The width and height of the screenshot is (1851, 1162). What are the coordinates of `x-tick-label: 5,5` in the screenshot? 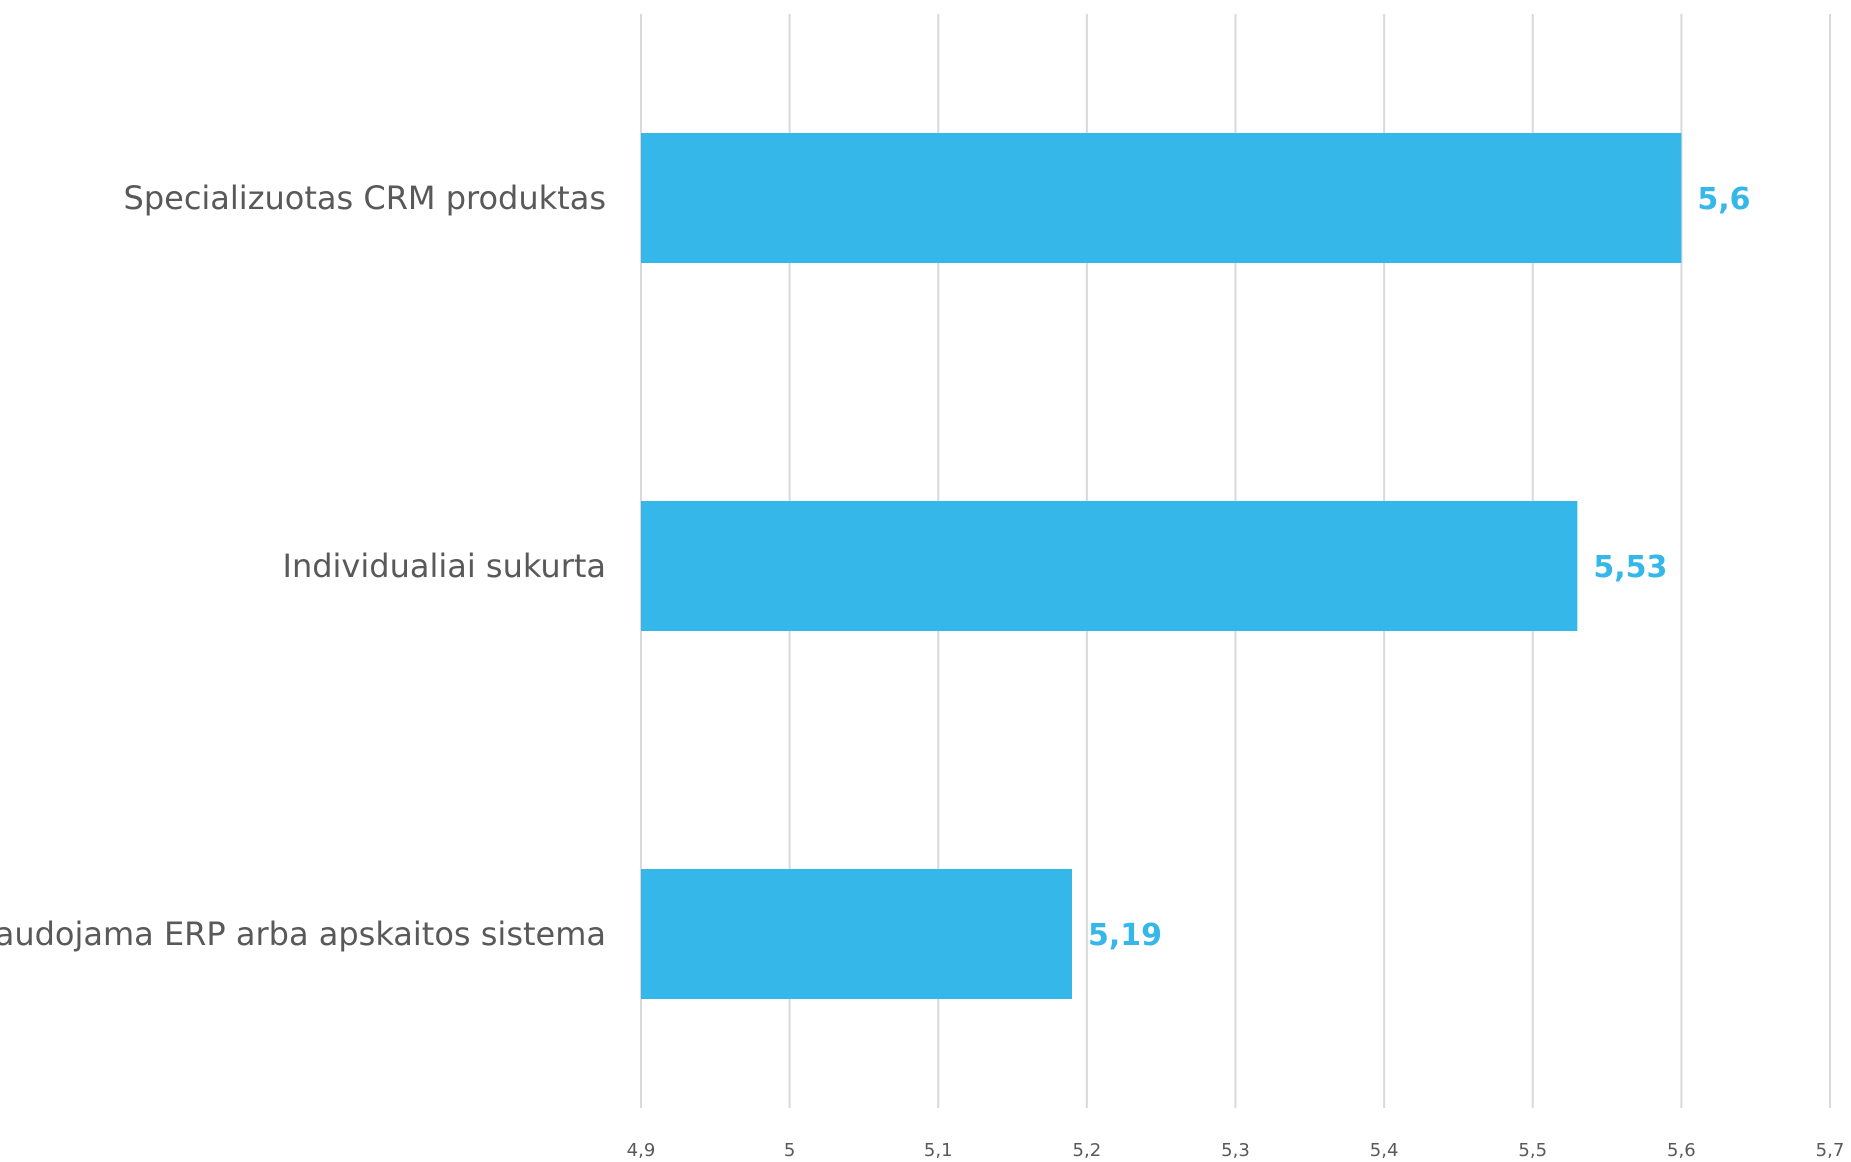 It's located at (1532, 1150).